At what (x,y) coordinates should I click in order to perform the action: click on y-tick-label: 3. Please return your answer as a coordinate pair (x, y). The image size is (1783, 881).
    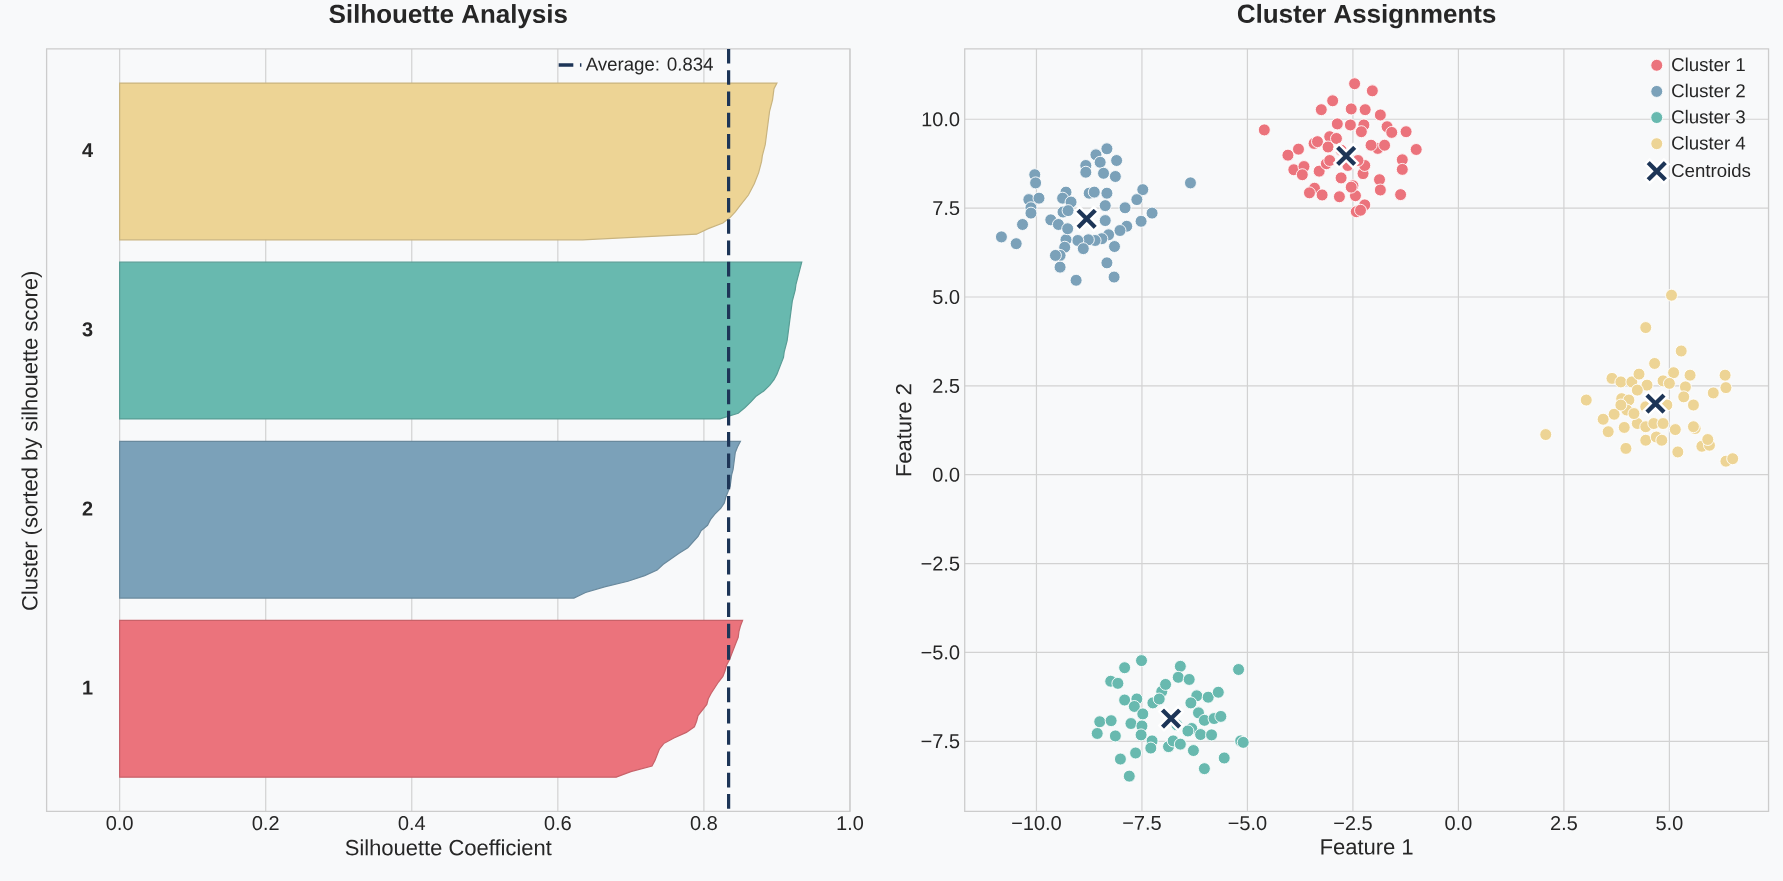
    Looking at the image, I should click on (87, 329).